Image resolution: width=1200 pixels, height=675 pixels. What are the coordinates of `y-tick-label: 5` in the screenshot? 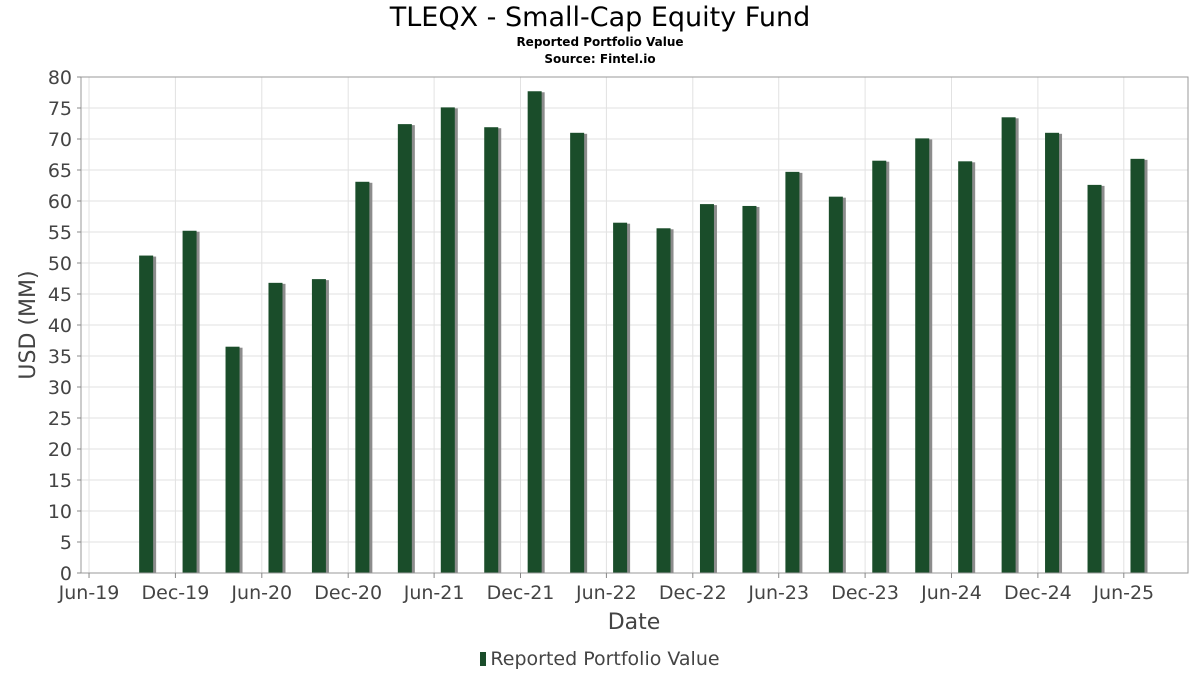 It's located at (66, 543).